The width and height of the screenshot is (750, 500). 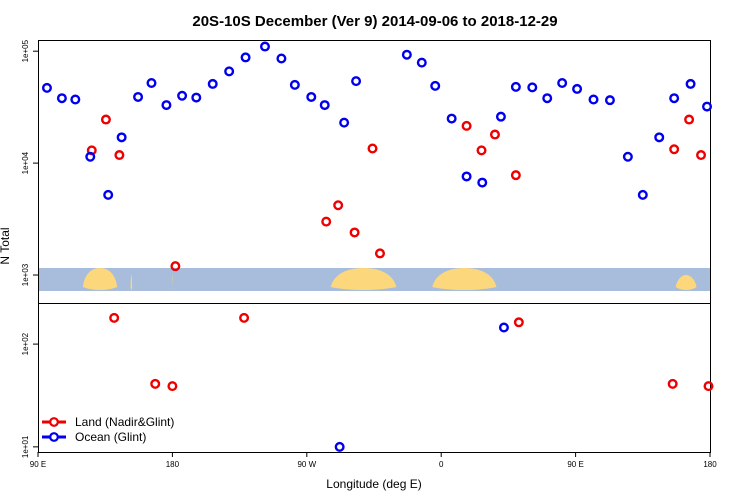 I want to click on y-upper-tick-label-2: 1e+05, so click(x=25, y=50).